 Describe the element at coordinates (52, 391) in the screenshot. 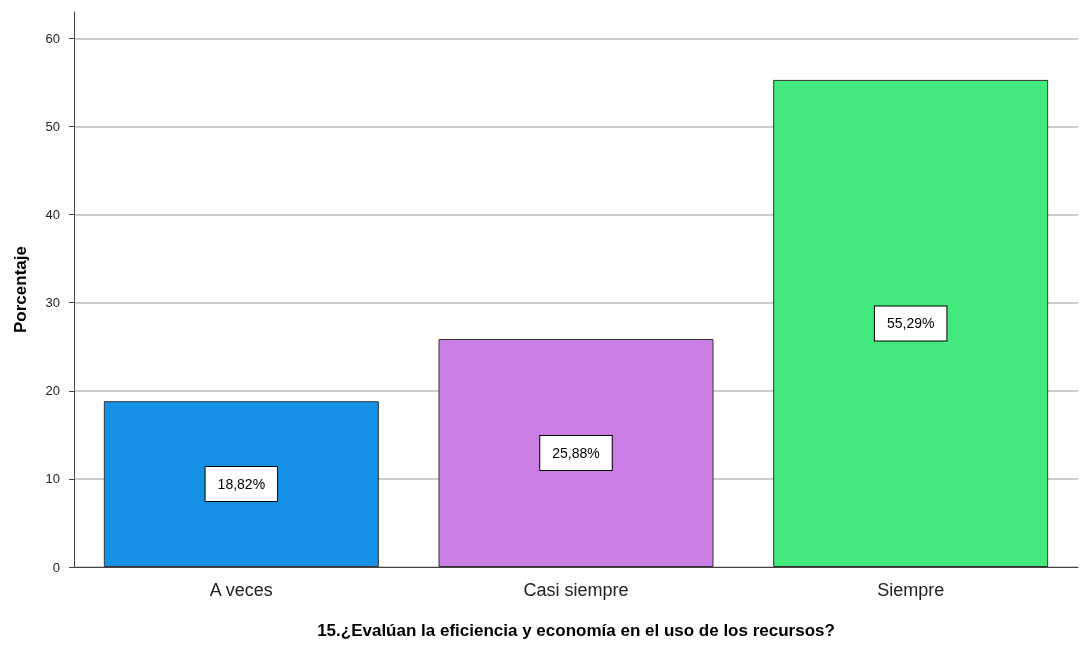

I see `y-tick-label: 20` at that location.